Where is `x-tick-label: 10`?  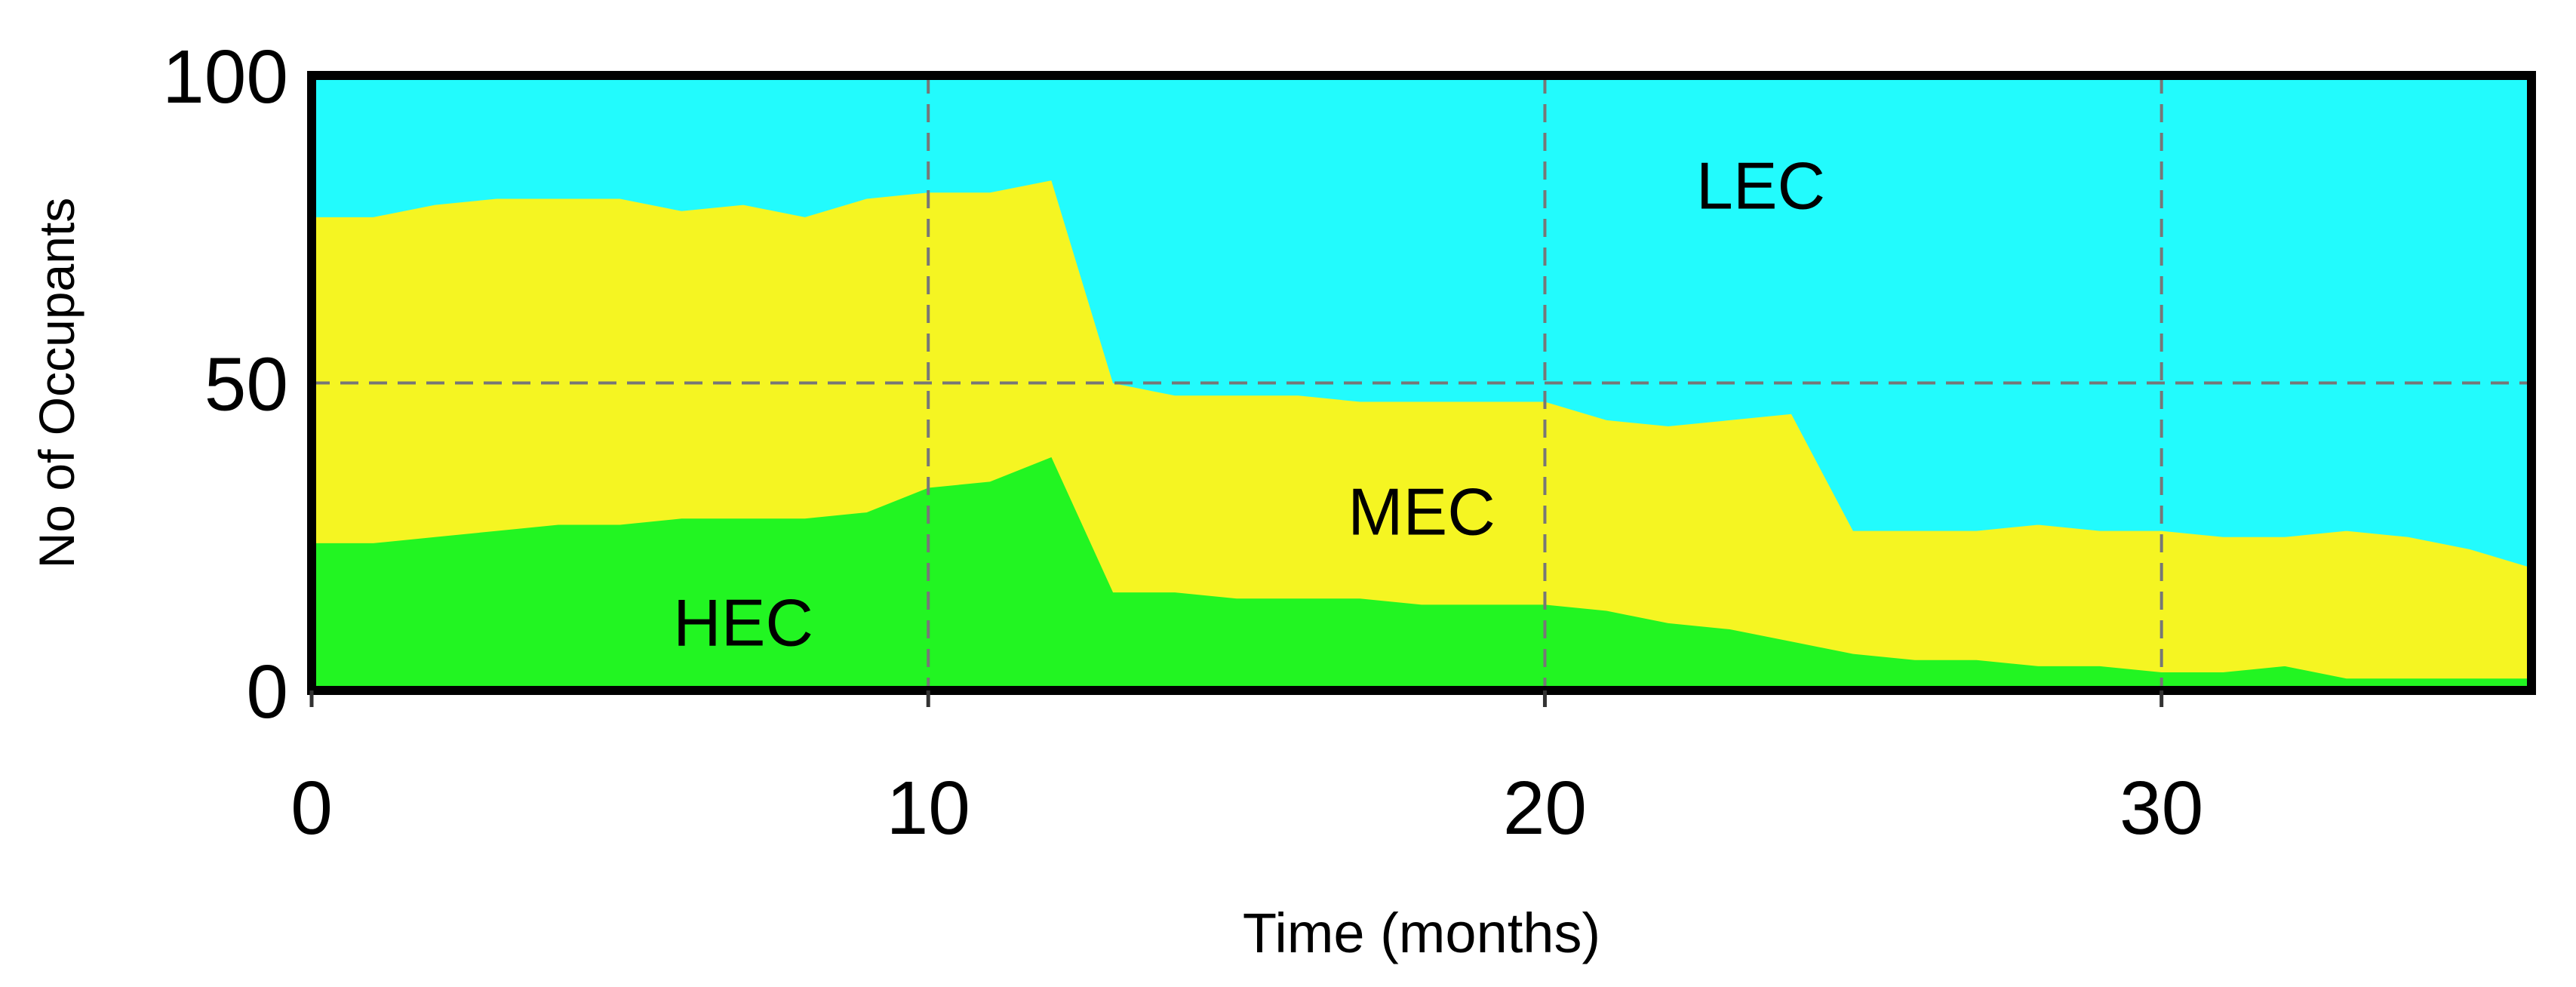
x-tick-label: 10 is located at coordinates (928, 808).